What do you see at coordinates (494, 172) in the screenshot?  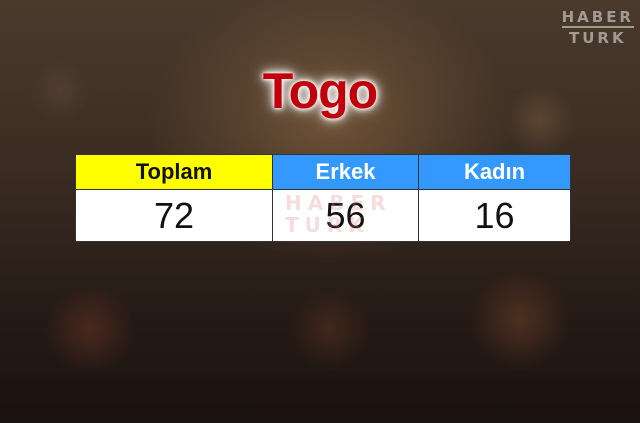 I see `header-kadin: Kadın` at bounding box center [494, 172].